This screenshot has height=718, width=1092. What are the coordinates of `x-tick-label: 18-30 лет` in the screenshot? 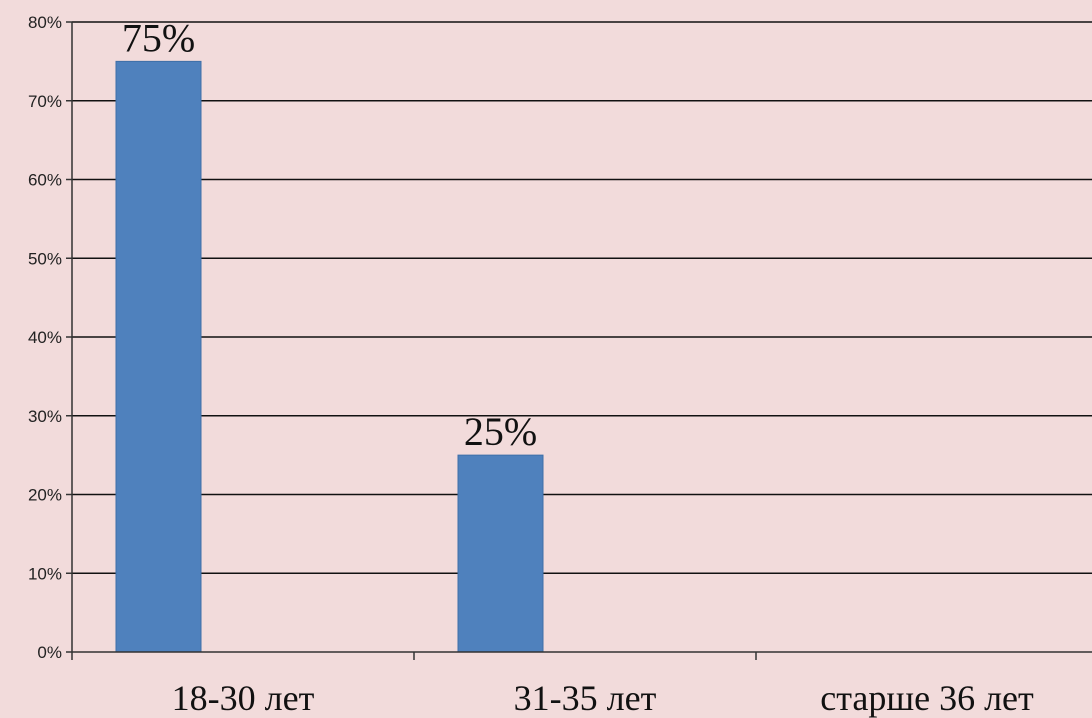 It's located at (243, 698).